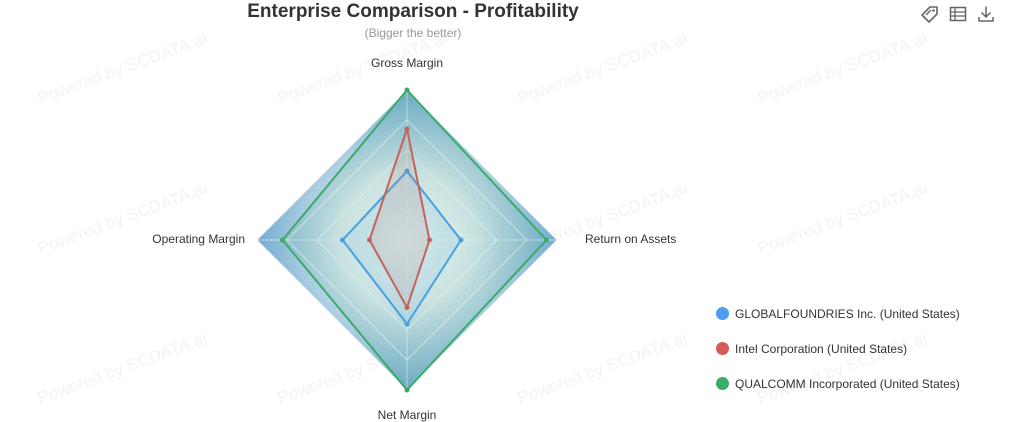 The image size is (1019, 422). I want to click on legend-label: Intel Corporation (United States), so click(821, 348).